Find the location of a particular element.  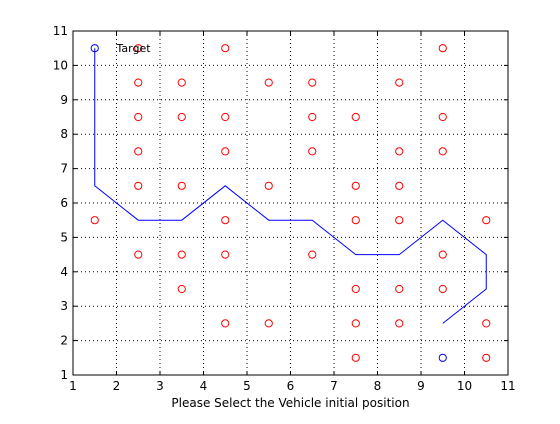

x-tick-label: 5 is located at coordinates (247, 386).